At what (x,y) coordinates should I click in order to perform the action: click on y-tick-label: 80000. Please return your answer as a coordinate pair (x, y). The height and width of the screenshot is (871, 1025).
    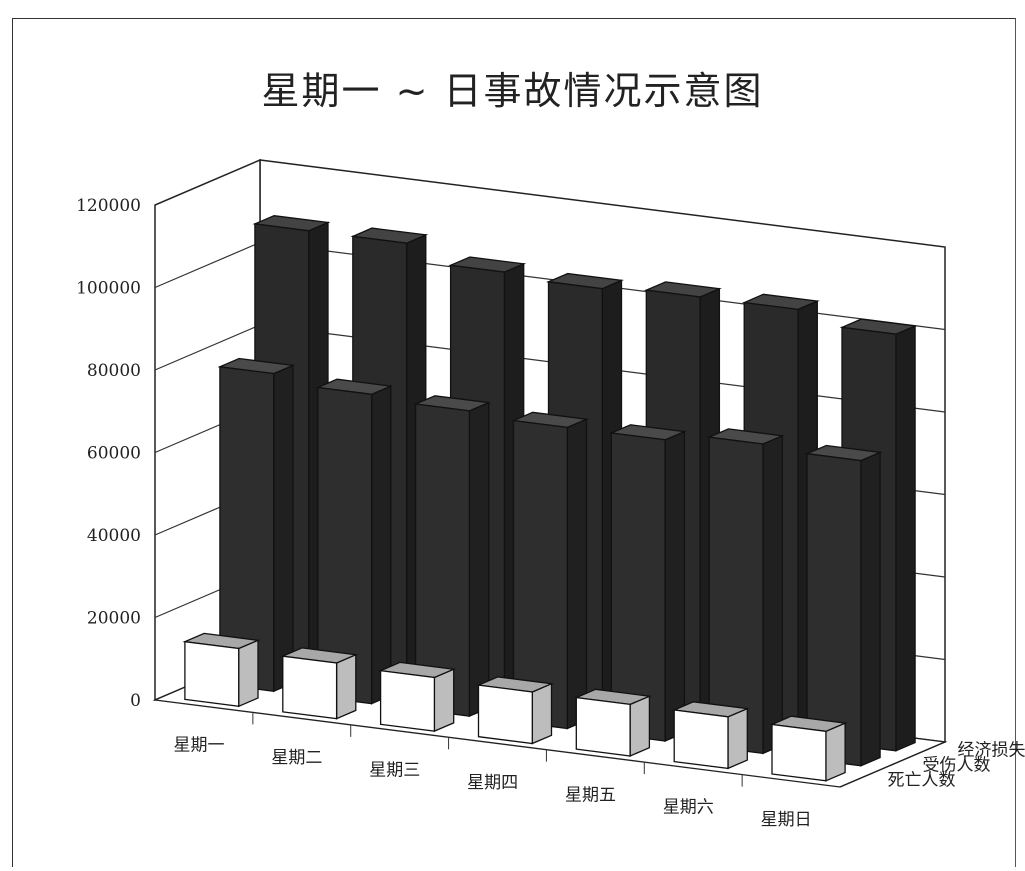
    Looking at the image, I should click on (114, 371).